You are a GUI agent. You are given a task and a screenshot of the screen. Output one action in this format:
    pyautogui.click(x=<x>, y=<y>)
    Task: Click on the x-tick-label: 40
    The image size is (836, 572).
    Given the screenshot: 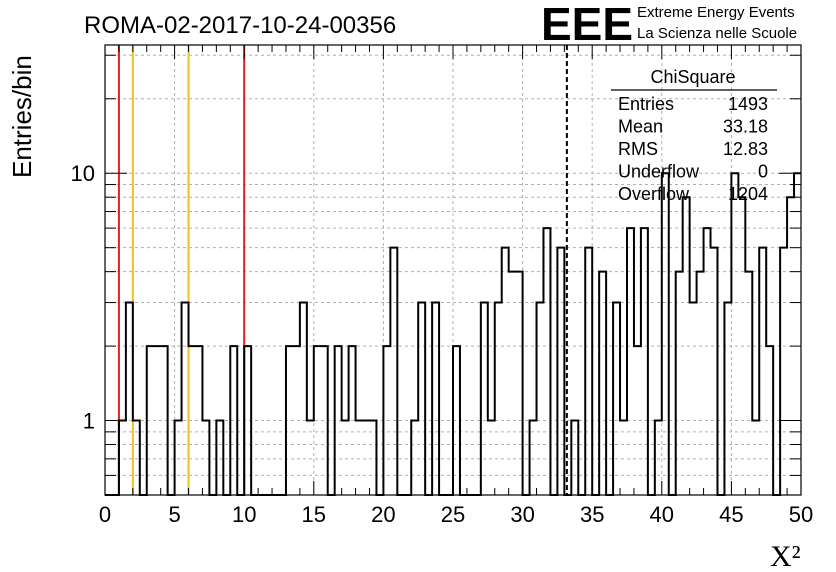 What is the action you would take?
    pyautogui.click(x=662, y=514)
    